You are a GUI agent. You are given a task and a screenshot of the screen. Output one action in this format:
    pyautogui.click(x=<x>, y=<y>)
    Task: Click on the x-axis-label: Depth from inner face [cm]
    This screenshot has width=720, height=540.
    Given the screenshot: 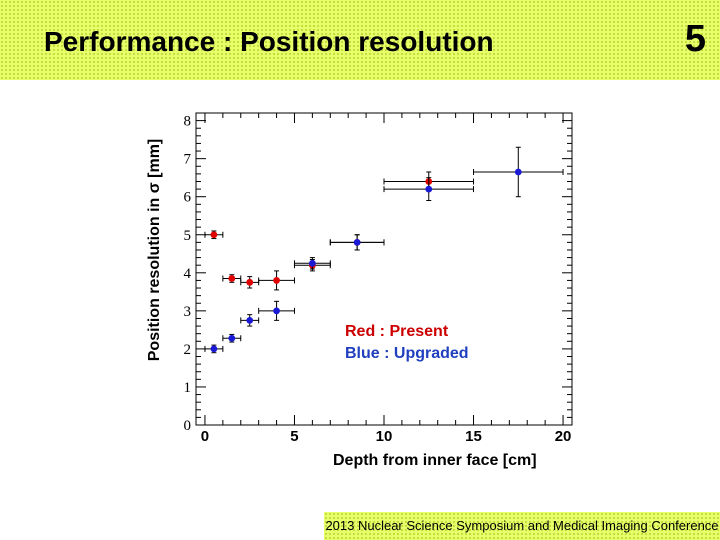 What is the action you would take?
    pyautogui.click(x=435, y=460)
    